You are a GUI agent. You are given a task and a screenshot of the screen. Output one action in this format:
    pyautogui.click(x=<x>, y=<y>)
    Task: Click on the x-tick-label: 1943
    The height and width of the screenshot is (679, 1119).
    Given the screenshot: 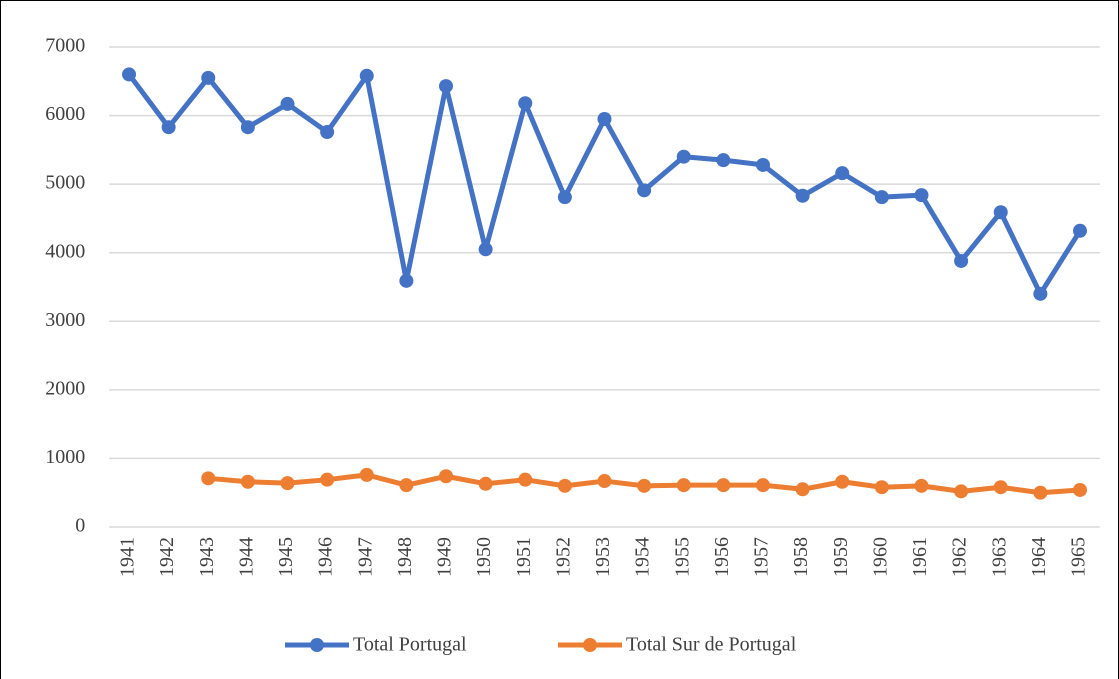 What is the action you would take?
    pyautogui.click(x=207, y=557)
    